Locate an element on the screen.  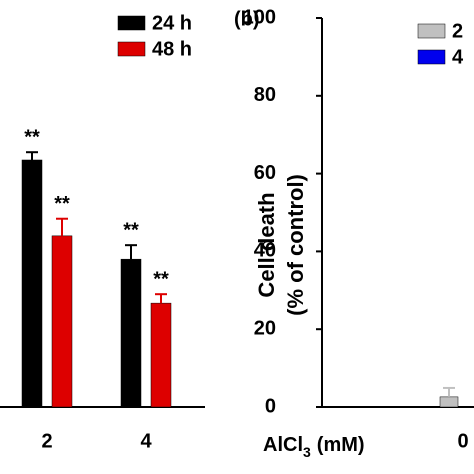
y-label-line: Cell death is located at coordinates (266, 244).